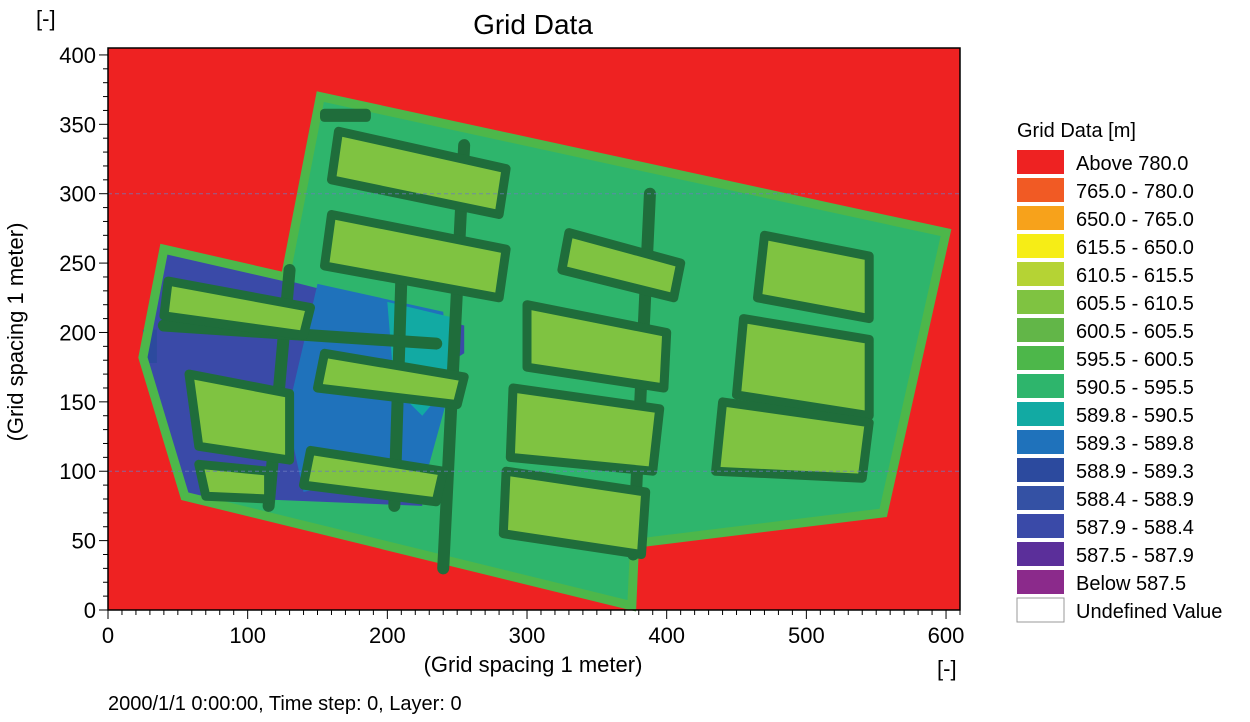  Describe the element at coordinates (1135, 304) in the screenshot. I see `legend-label: 605.5 - 610.5` at that location.